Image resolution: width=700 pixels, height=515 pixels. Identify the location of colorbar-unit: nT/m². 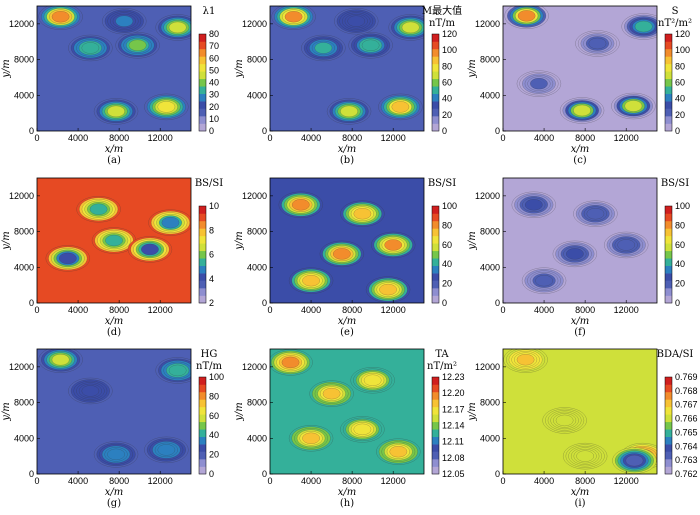
(442, 366).